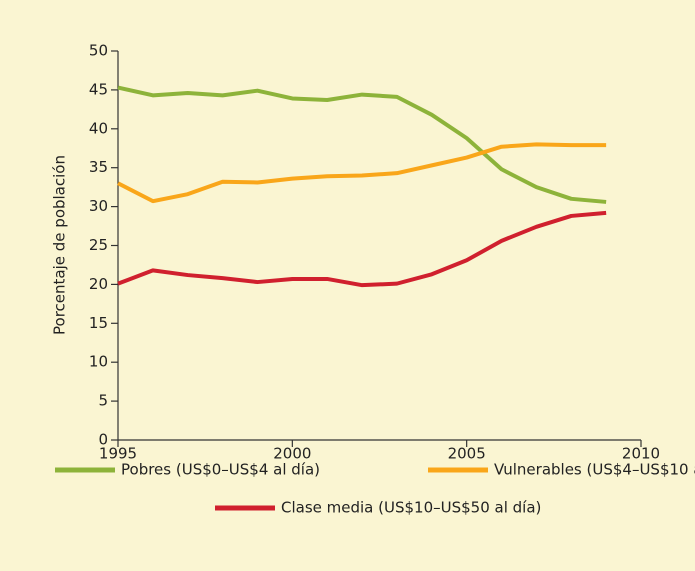  What do you see at coordinates (594, 470) in the screenshot?
I see `legend-label: Vulnerables (US$4–US$10 al día)` at bounding box center [594, 470].